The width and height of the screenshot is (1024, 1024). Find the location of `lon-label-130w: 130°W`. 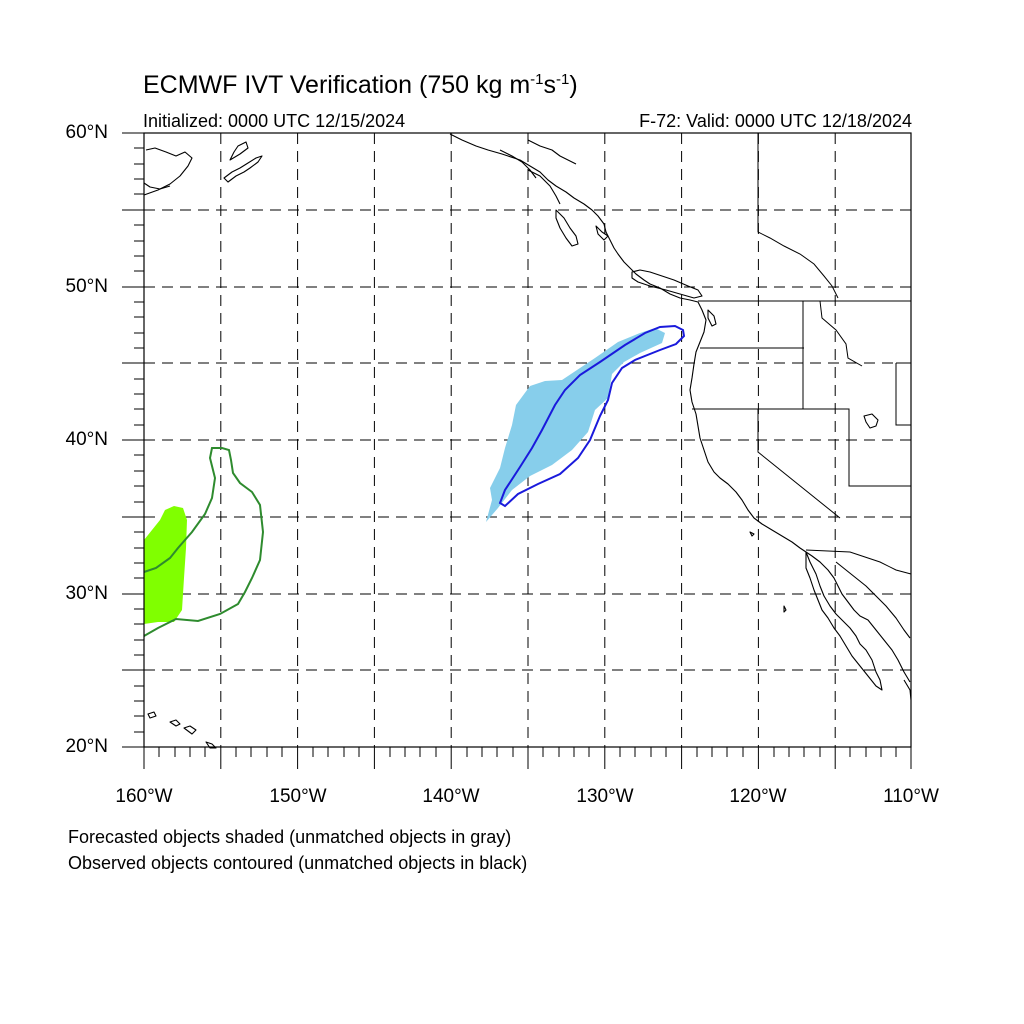

lon-label-130w: 130°W is located at coordinates (605, 796).